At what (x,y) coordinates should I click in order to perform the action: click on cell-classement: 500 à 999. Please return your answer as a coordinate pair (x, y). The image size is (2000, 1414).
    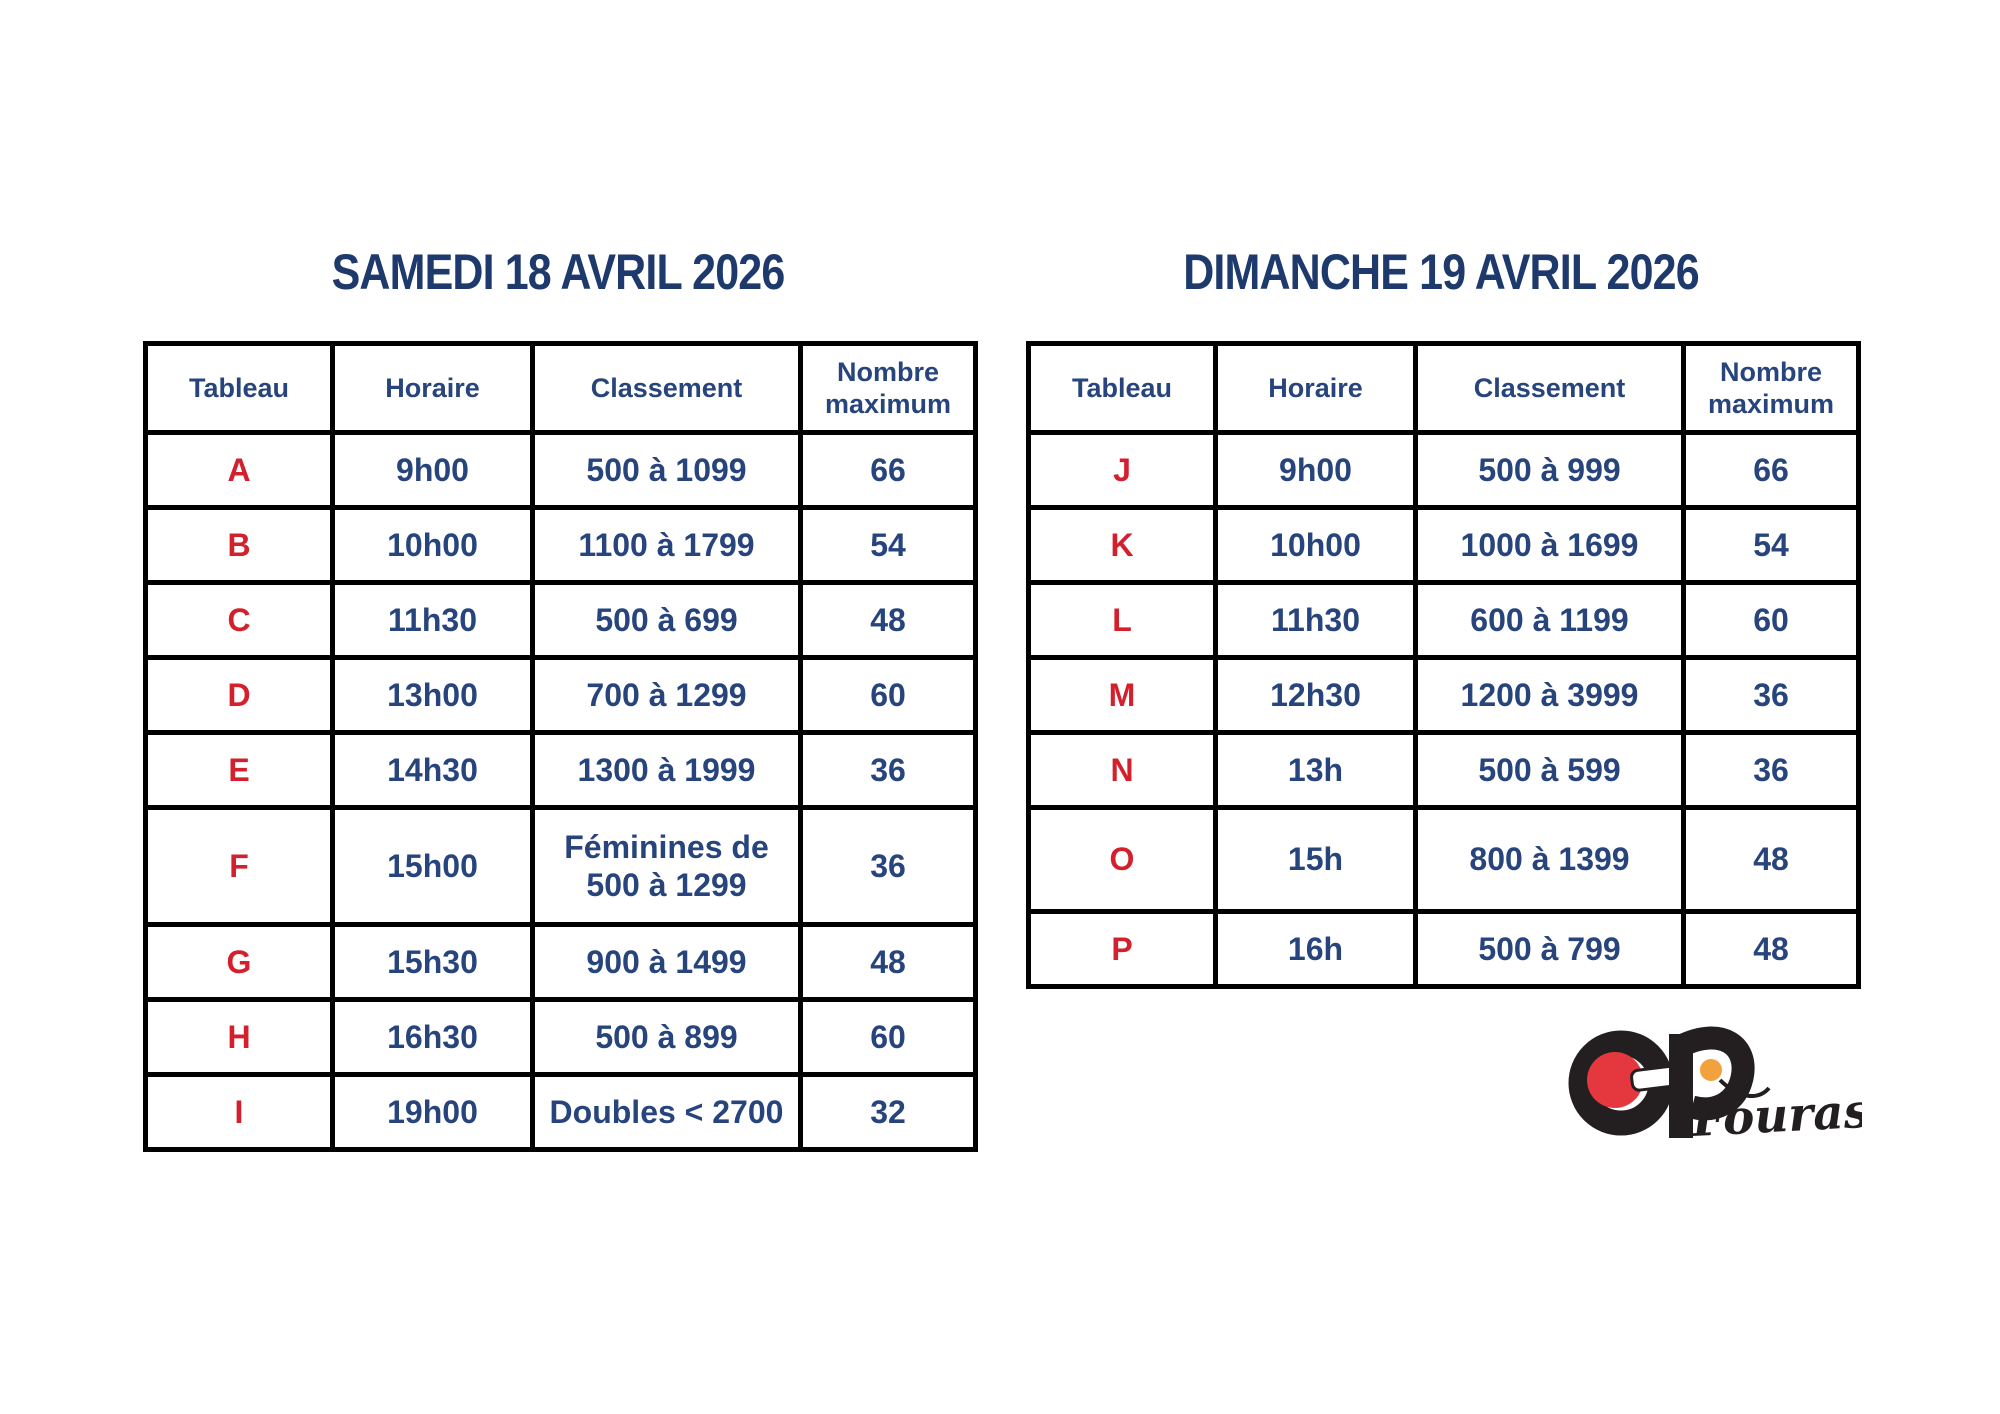
    Looking at the image, I should click on (1549, 470).